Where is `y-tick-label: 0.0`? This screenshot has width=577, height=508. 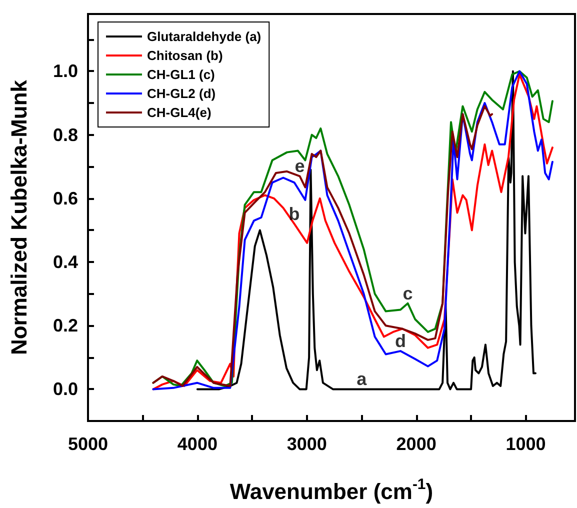 y-tick-label: 0.0 is located at coordinates (65, 389).